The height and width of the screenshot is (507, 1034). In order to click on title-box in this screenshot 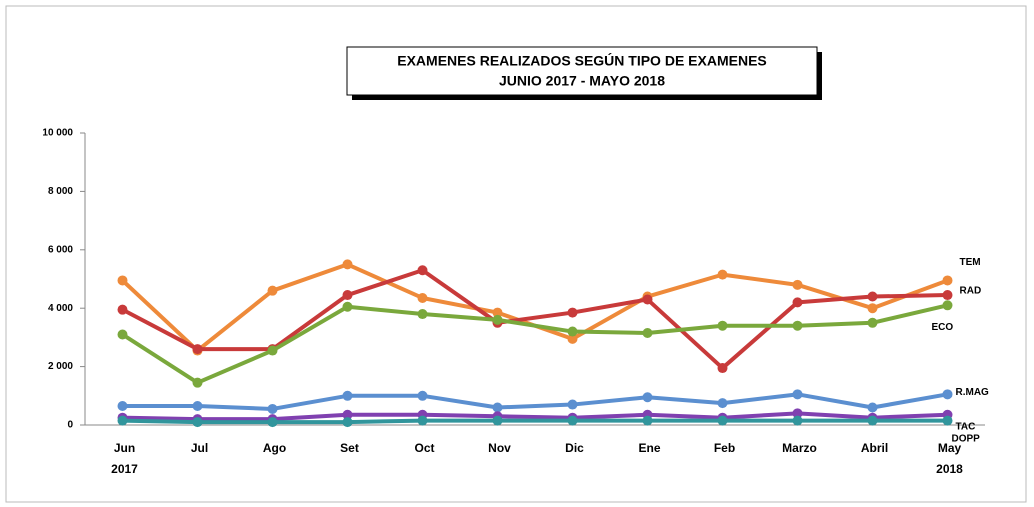, I will do `click(582, 71)`.